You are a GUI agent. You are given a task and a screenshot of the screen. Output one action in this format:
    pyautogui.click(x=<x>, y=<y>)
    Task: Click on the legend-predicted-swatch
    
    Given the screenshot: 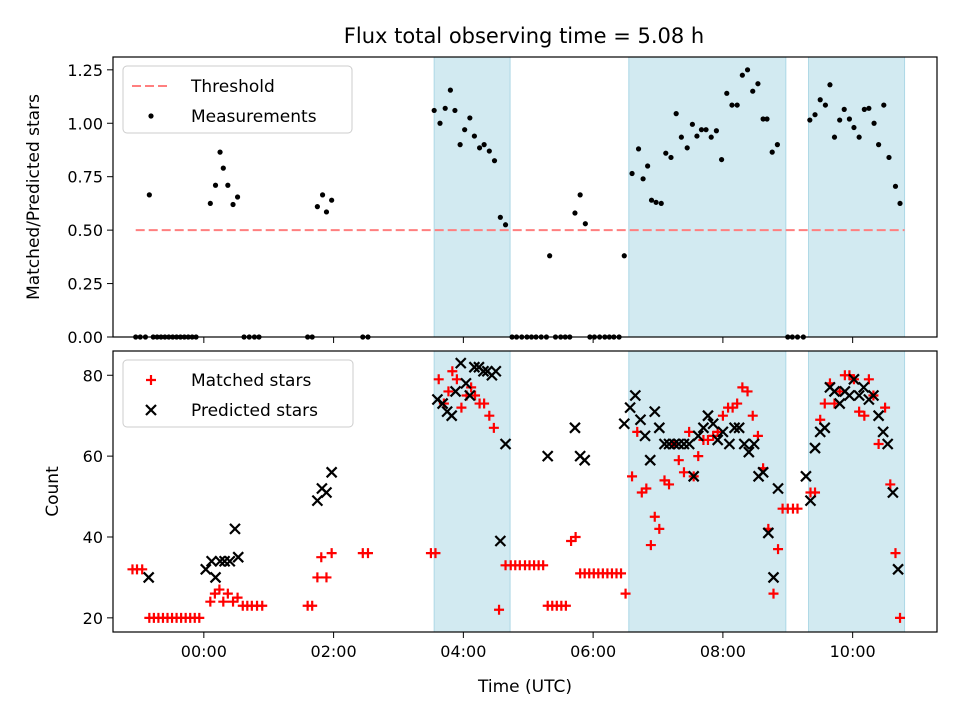 What is the action you would take?
    pyautogui.click(x=151, y=410)
    